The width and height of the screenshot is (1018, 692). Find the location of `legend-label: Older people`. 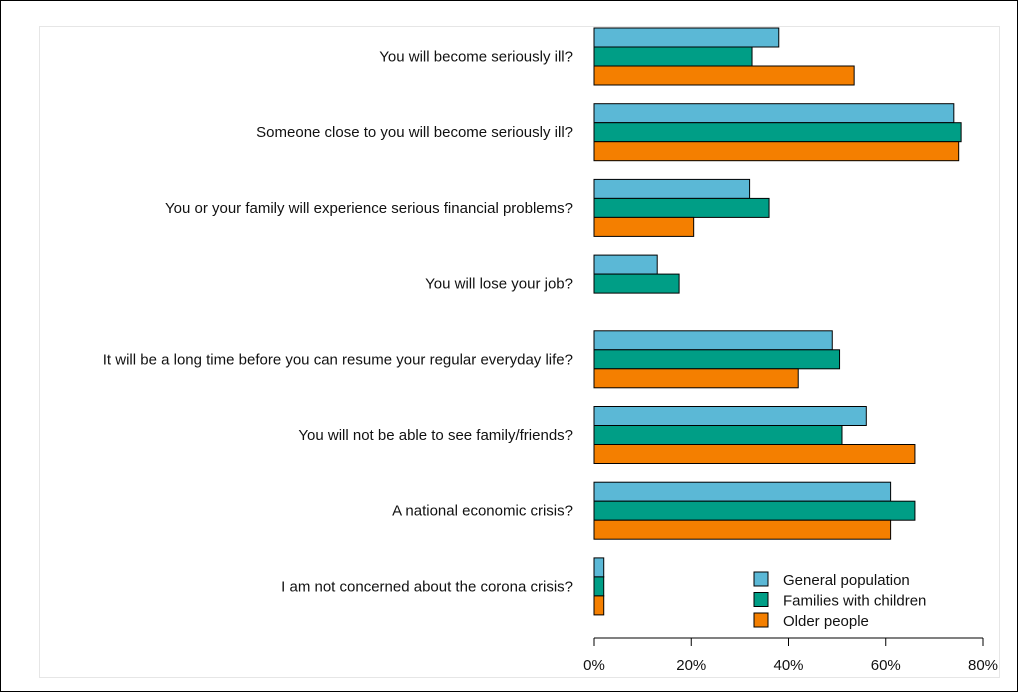

legend-label: Older people is located at coordinates (826, 621).